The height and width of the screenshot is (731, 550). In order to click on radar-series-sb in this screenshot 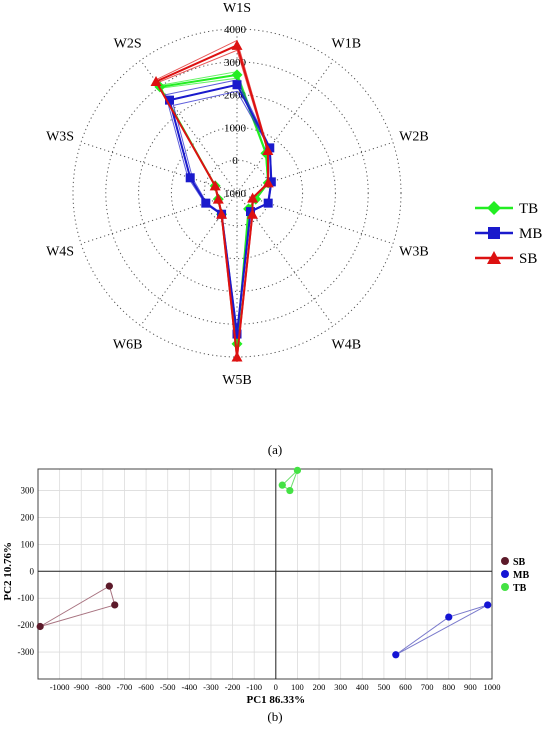, I will do `click(212, 200)`.